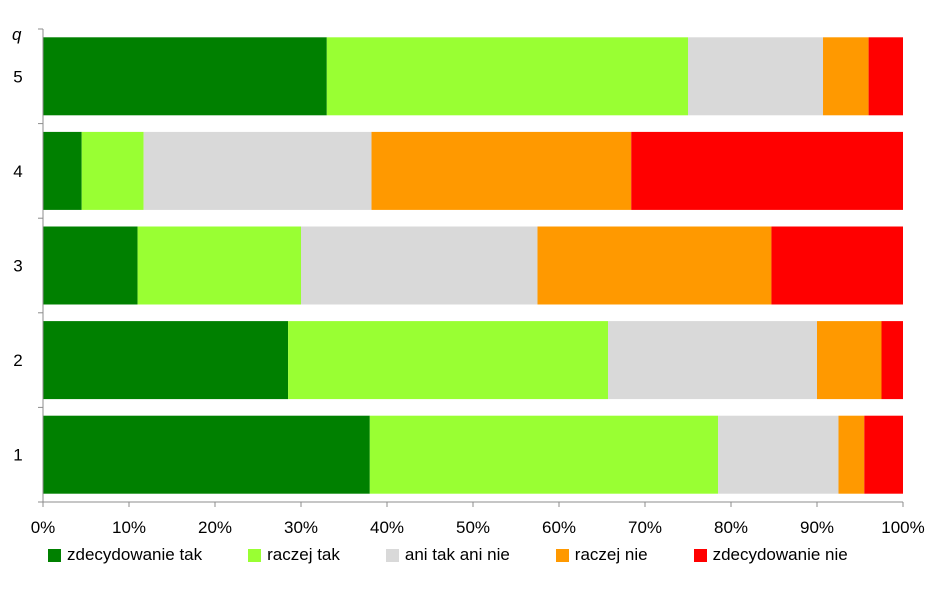 The width and height of the screenshot is (945, 591). I want to click on category-label: 4, so click(17, 171).